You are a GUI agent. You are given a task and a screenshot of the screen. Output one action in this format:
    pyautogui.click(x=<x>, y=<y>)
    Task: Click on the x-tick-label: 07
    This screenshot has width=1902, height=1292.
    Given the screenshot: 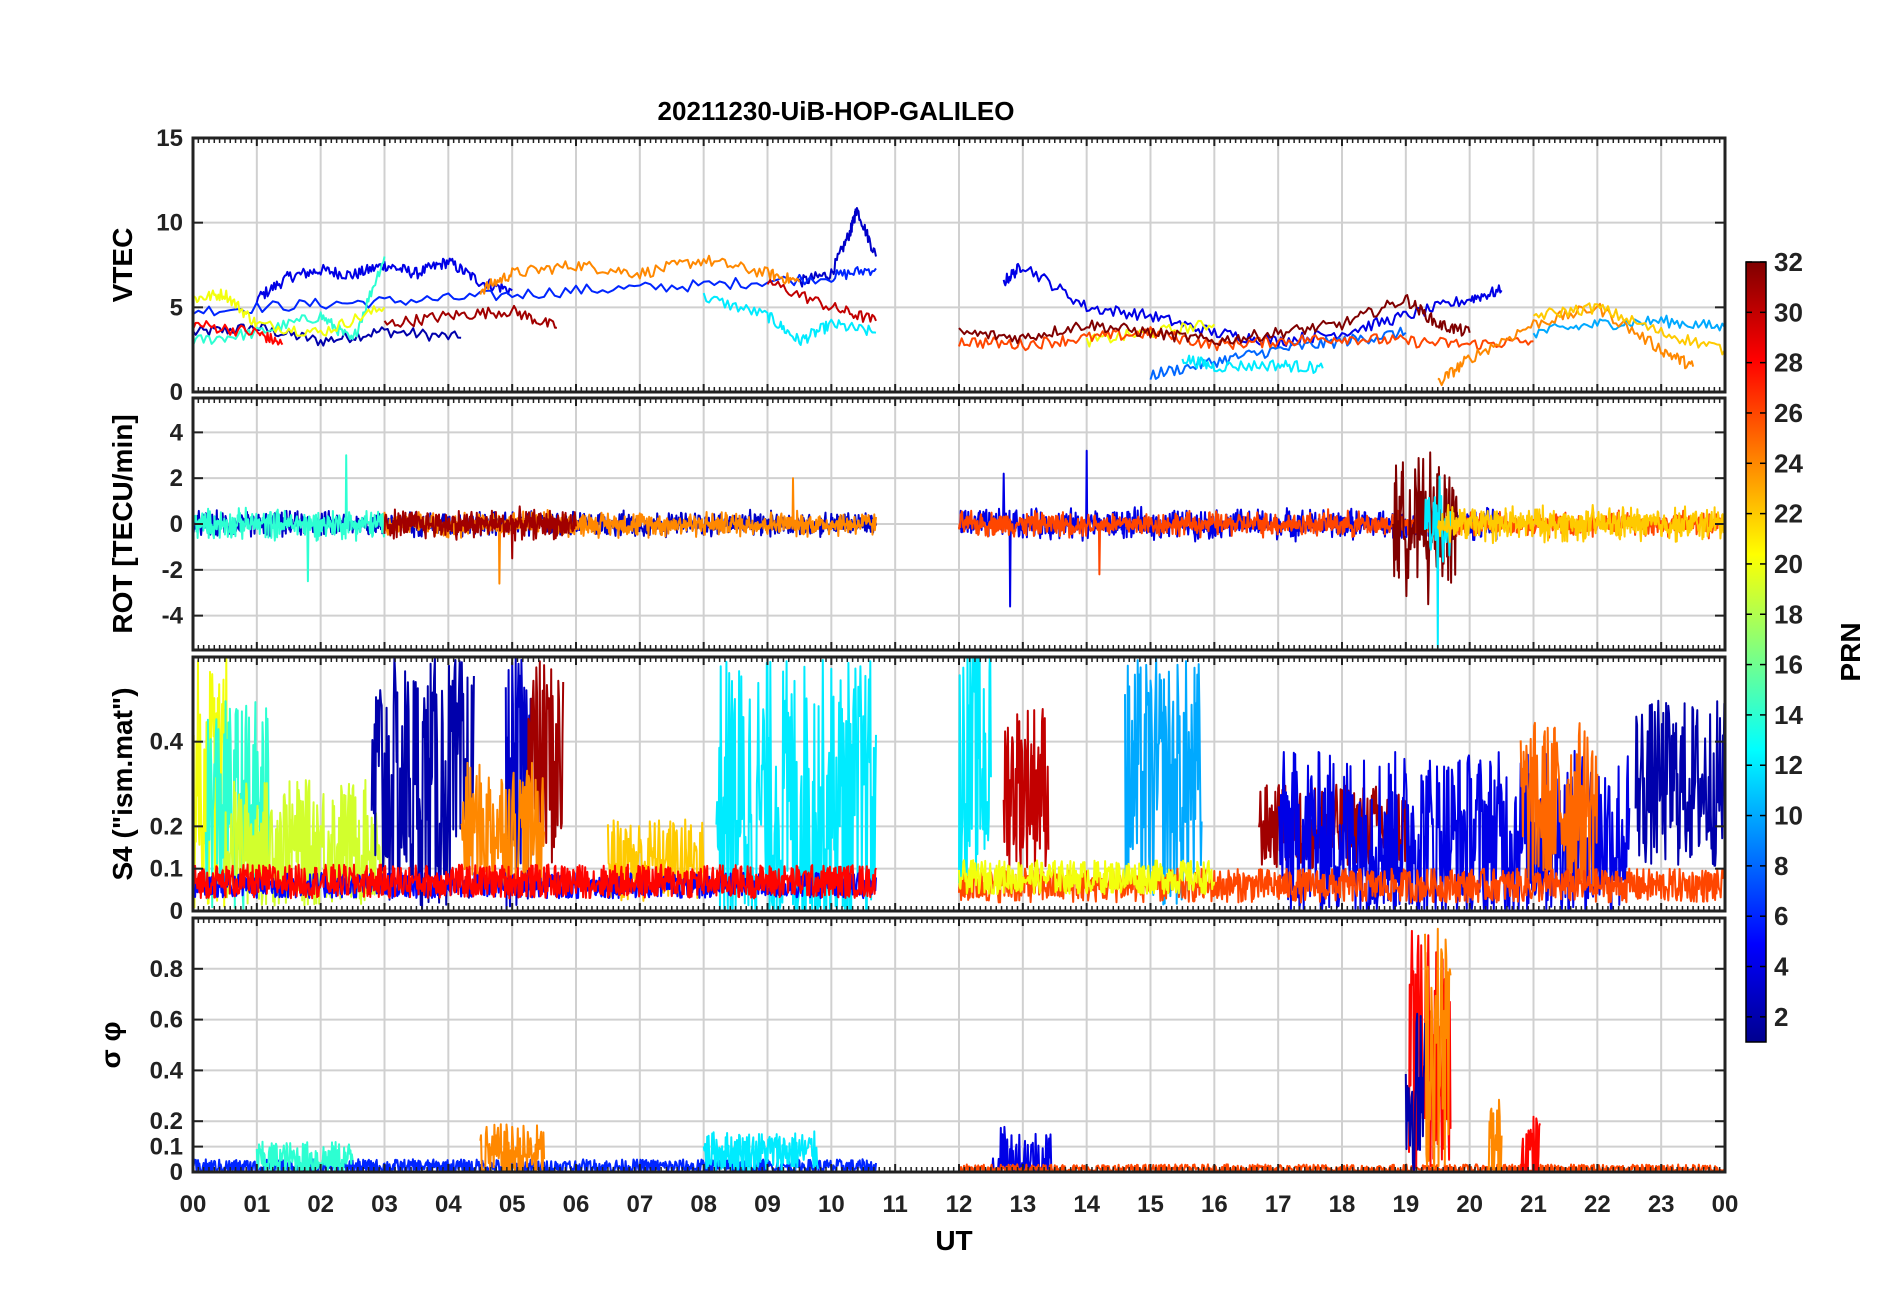 What is the action you would take?
    pyautogui.click(x=639, y=1204)
    